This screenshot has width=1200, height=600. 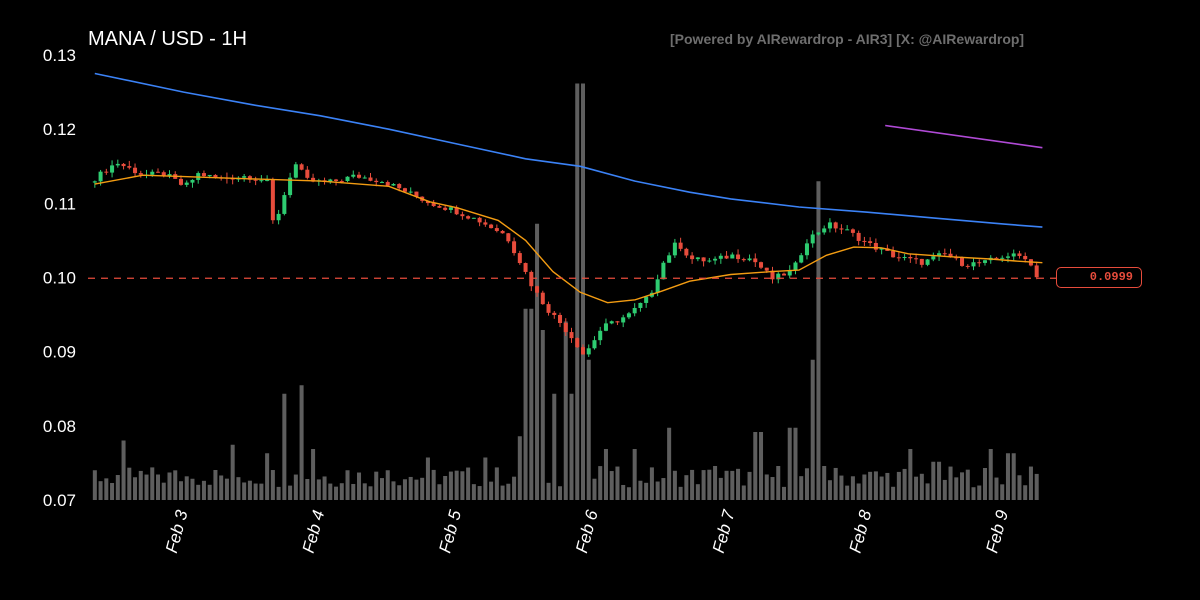 What do you see at coordinates (59, 278) in the screenshot?
I see `y-axis-labels: 0.13 0.12 0.11 0.10 0.09 0.08 0.07` at bounding box center [59, 278].